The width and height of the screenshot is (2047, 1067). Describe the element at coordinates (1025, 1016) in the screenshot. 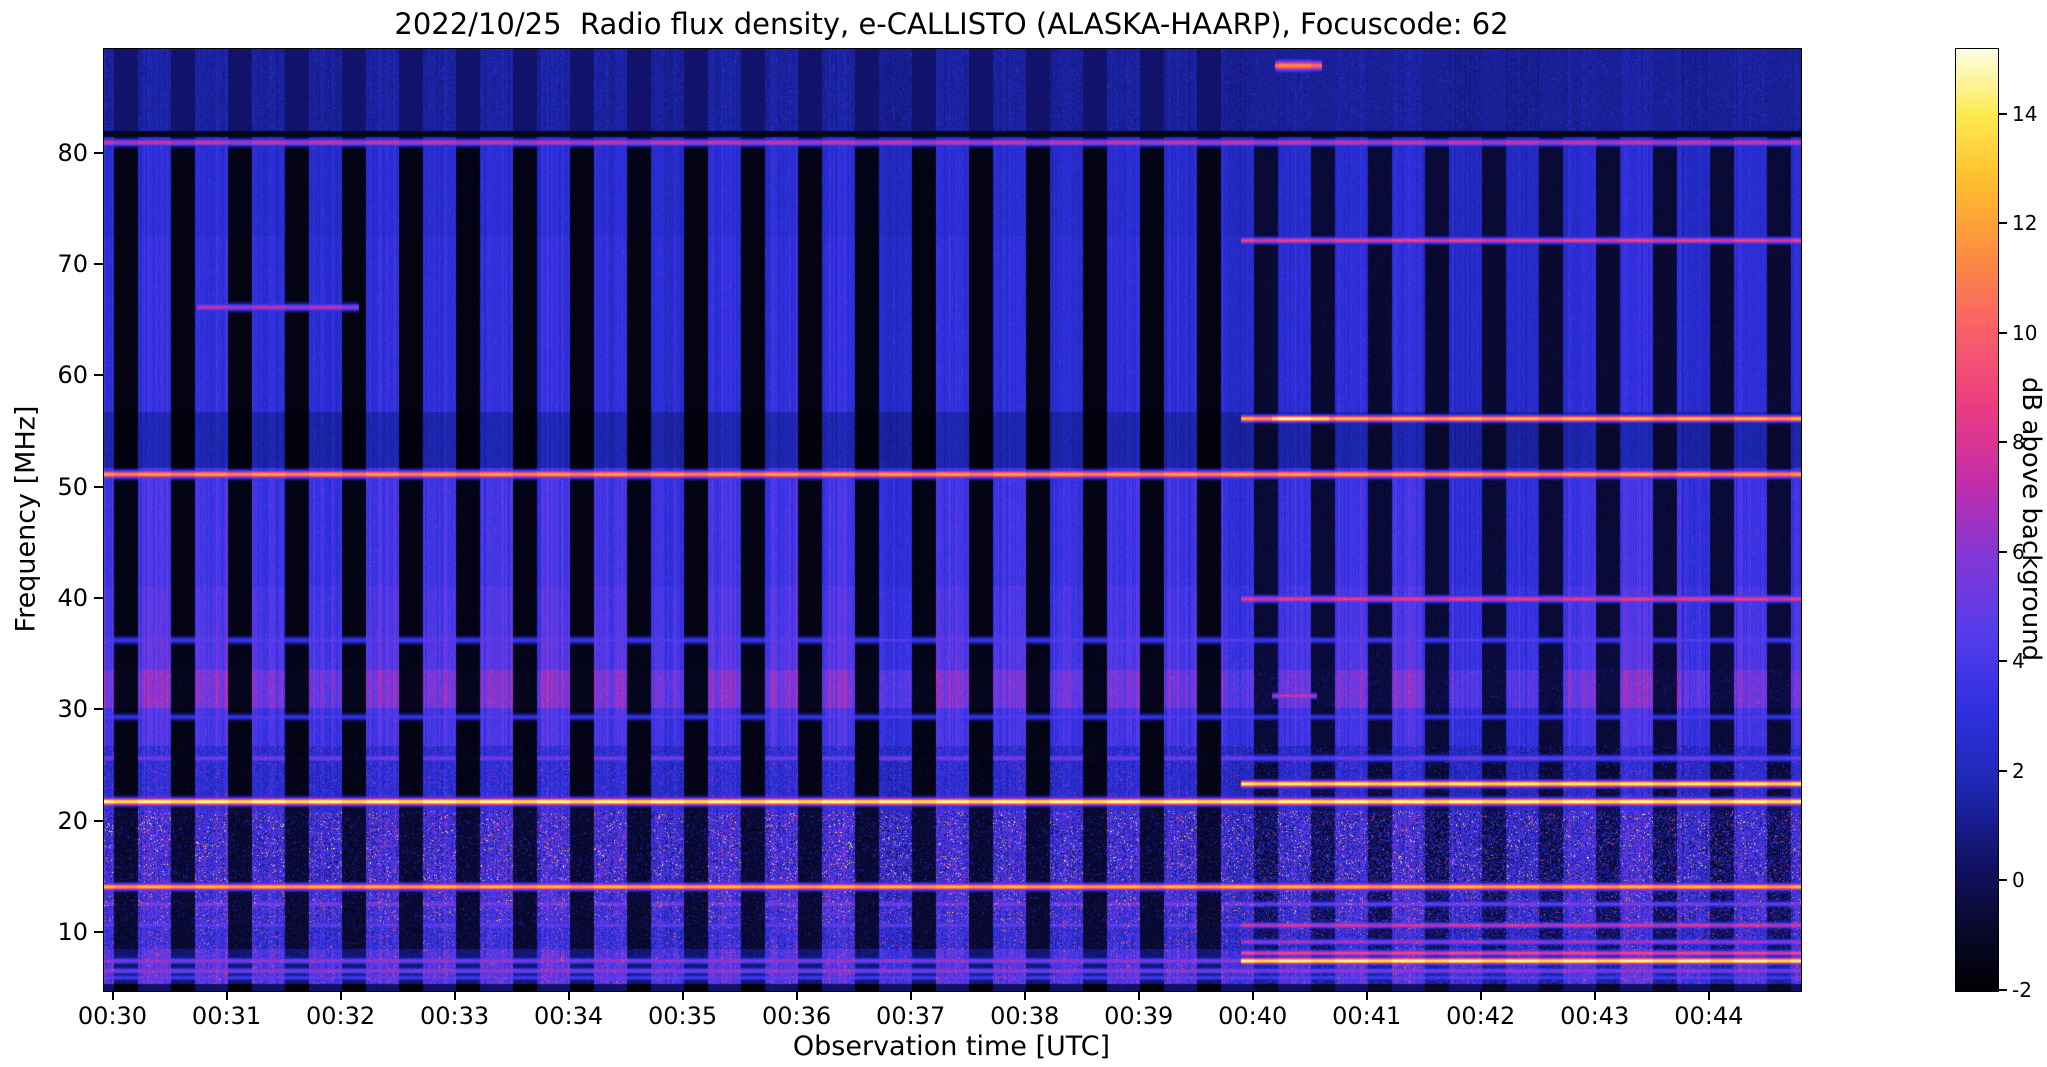

I see `x-tick-label: 00:38` at that location.